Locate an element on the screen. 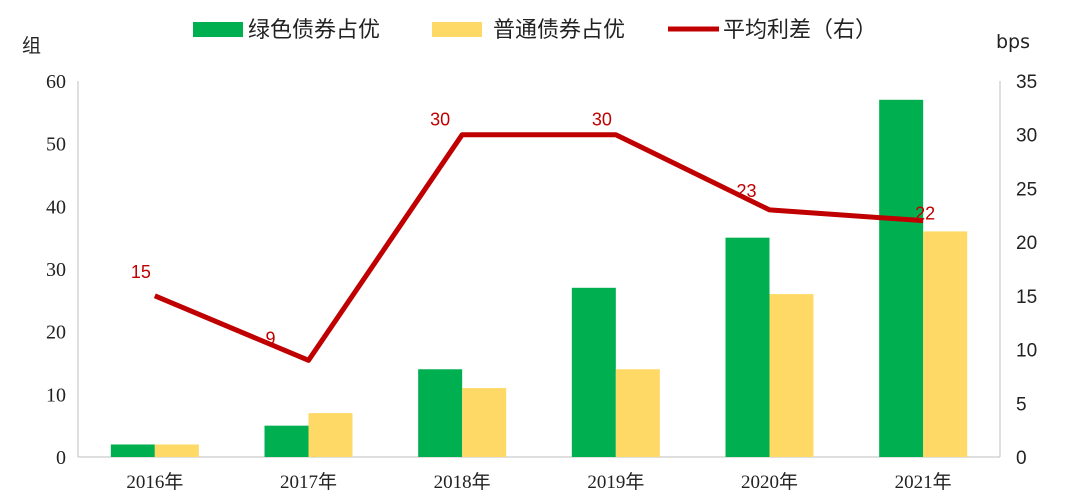  y-left-tick-label: 50 is located at coordinates (56, 145).